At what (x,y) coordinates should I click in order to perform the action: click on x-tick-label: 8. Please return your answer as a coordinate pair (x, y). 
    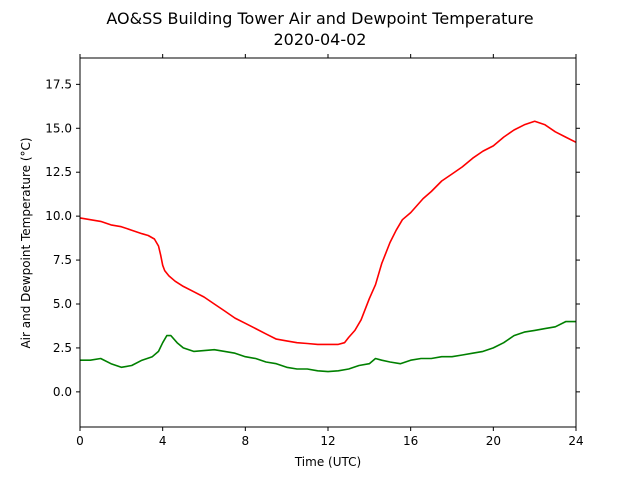
    Looking at the image, I should click on (246, 441).